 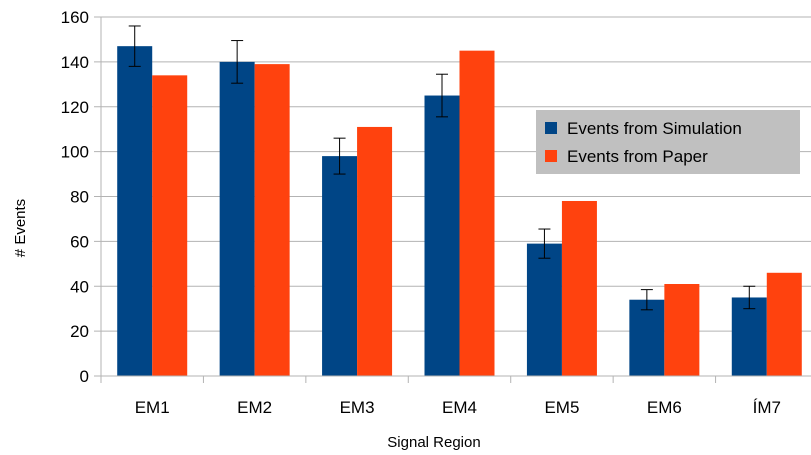 I want to click on y-axis-title: # Events, so click(x=20, y=228).